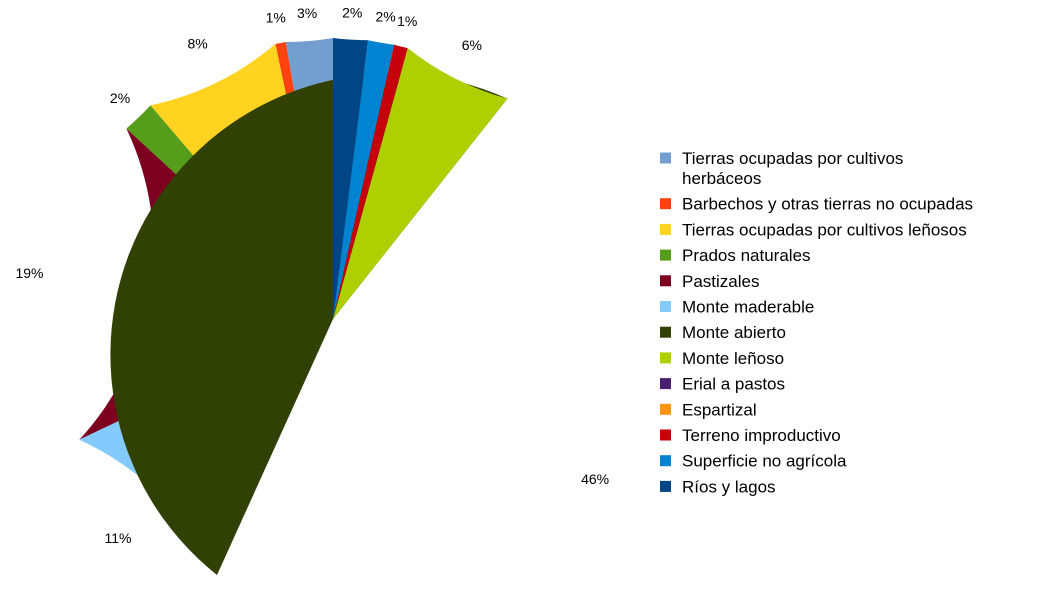  Describe the element at coordinates (665, 409) in the screenshot. I see `legend-swatch-espartizal` at that location.